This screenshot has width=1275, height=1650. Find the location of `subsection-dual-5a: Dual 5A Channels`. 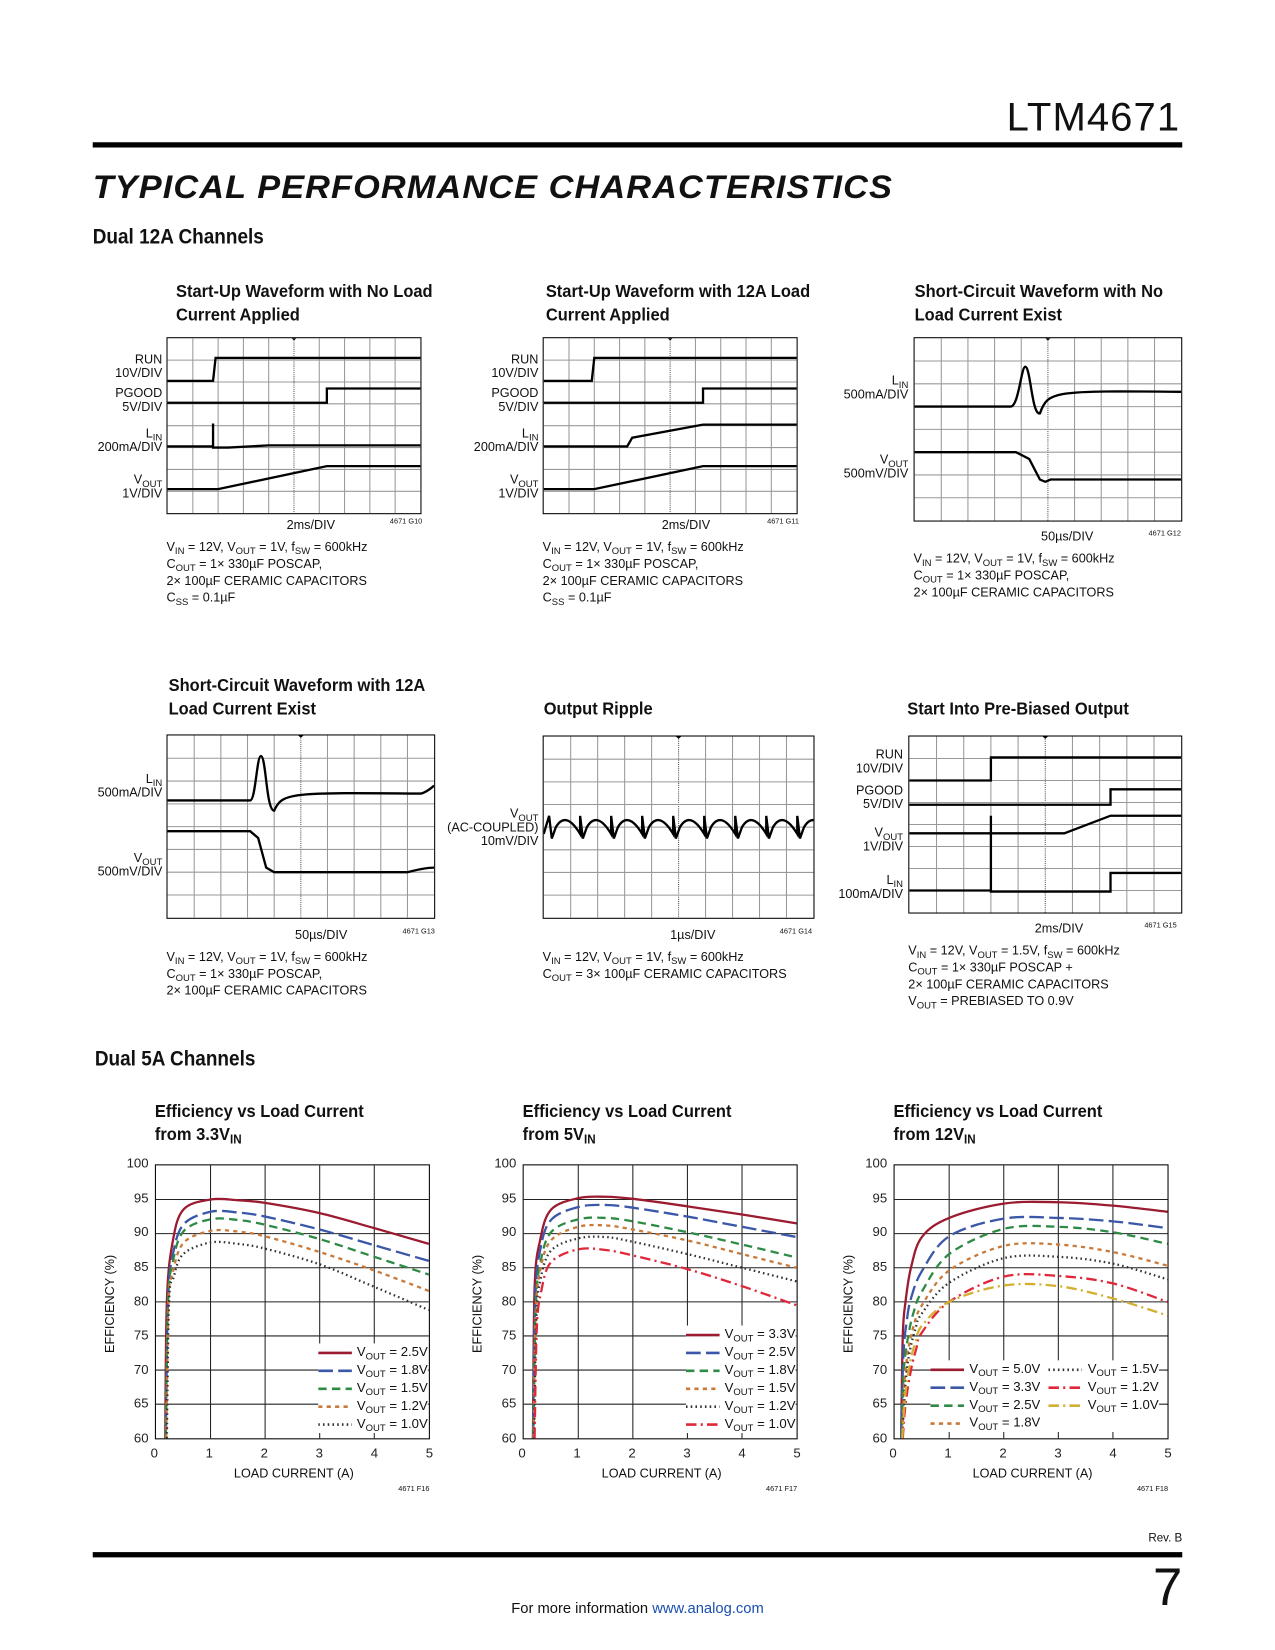

subsection-dual-5a: Dual 5A Channels is located at coordinates (175, 1059).